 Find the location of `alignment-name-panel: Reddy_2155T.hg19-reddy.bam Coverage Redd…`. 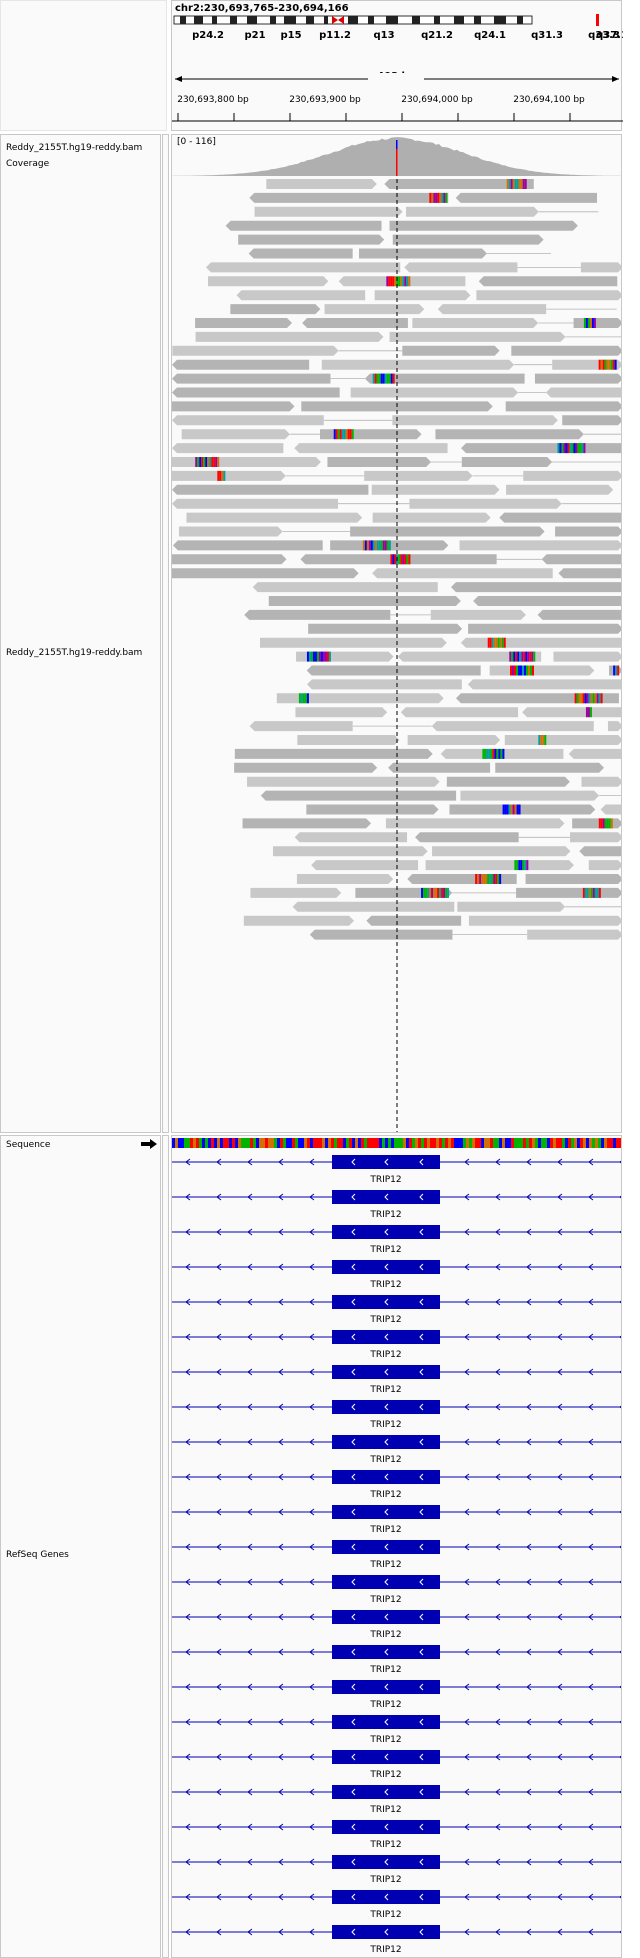

alignment-name-panel: Reddy_2155T.hg19-reddy.bam Coverage Redd… is located at coordinates (80, 633).